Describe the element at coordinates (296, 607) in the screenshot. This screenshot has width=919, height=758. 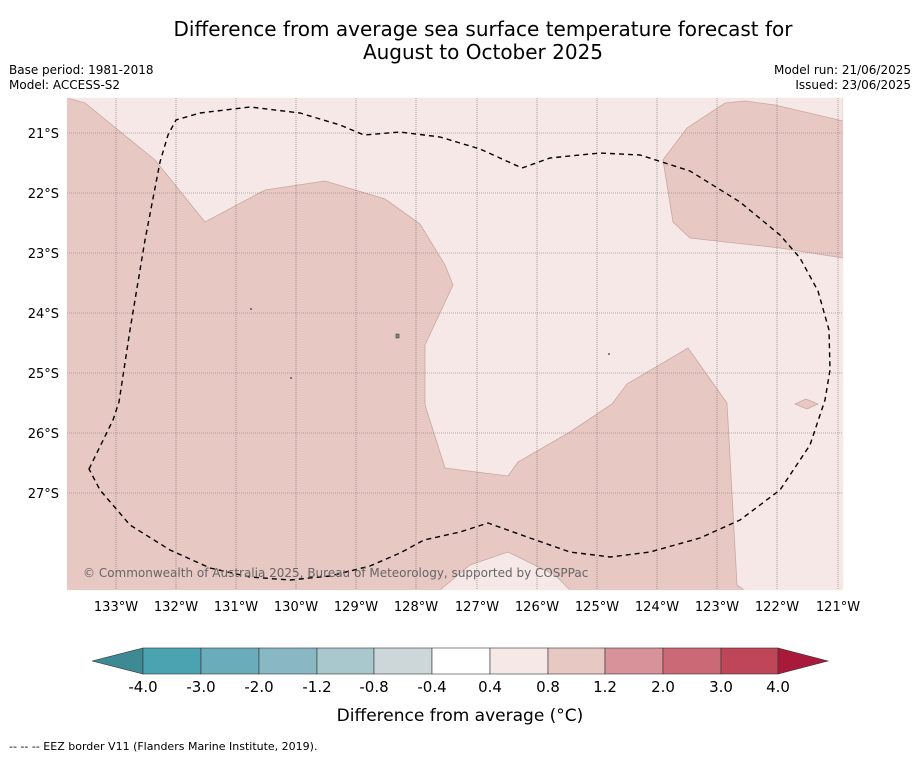
I see `lon-label: 130°W` at that location.